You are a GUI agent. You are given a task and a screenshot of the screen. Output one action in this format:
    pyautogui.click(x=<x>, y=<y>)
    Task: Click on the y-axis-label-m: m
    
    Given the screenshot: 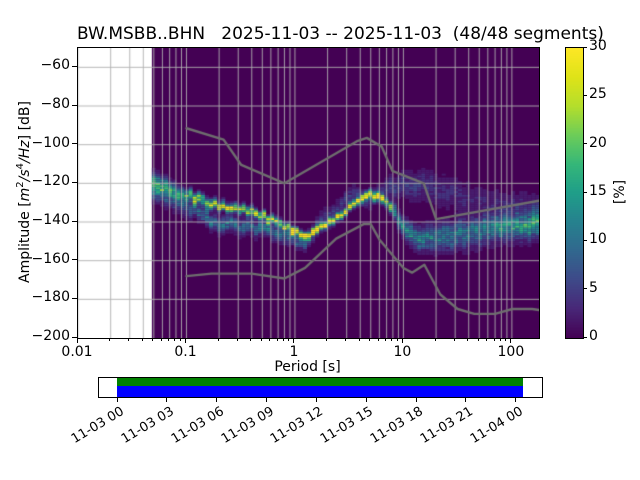 What is the action you would take?
    pyautogui.click(x=24, y=194)
    